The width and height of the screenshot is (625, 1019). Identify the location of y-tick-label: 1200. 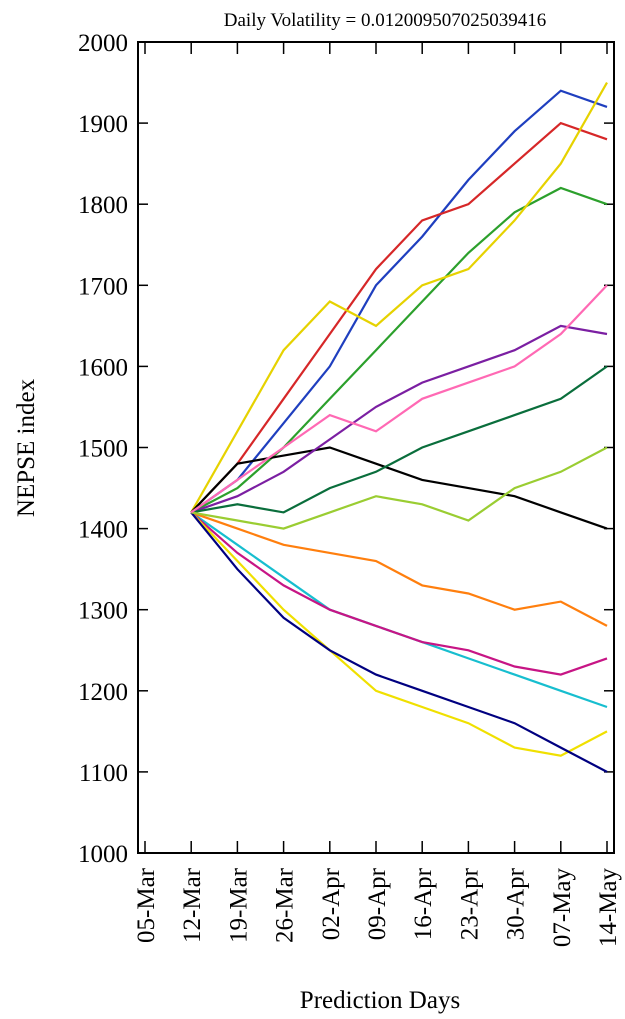
(103, 692).